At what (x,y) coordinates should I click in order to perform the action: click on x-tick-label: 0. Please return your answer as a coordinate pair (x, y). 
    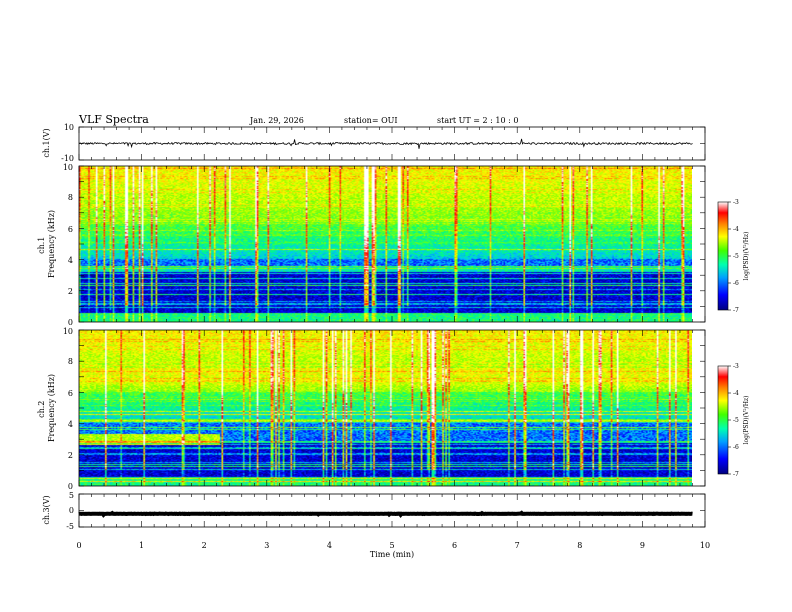
    Looking at the image, I should click on (78, 545).